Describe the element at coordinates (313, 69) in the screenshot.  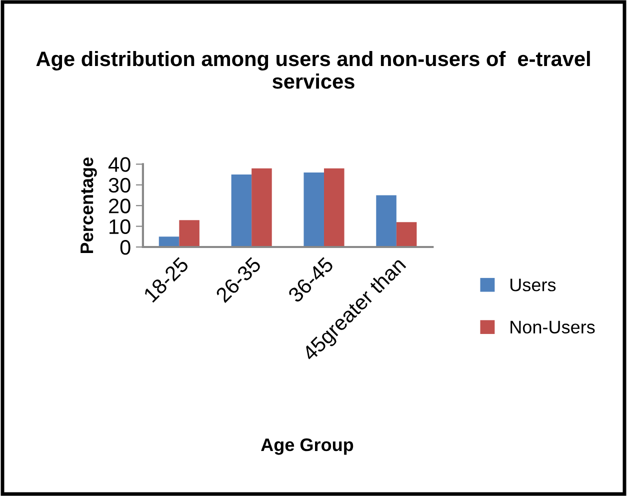
I see `chart-title: Age distribution among users and non-users of e-travel services` at that location.